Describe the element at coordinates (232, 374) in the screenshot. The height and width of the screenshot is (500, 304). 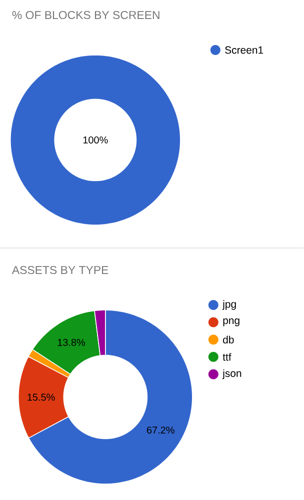
I see `legend-label: json` at that location.